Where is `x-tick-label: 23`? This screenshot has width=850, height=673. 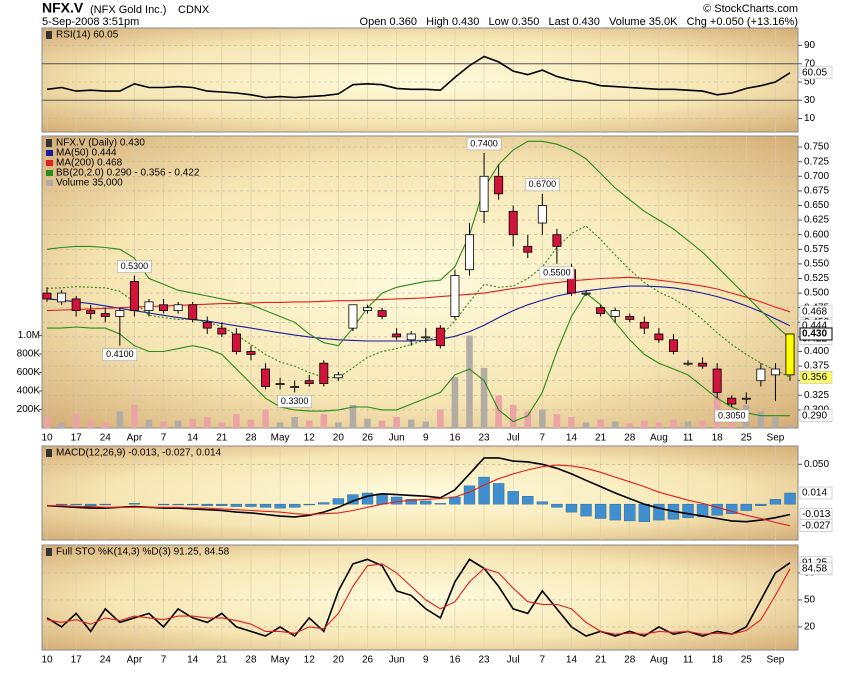
x-tick-label: 23 is located at coordinates (484, 660).